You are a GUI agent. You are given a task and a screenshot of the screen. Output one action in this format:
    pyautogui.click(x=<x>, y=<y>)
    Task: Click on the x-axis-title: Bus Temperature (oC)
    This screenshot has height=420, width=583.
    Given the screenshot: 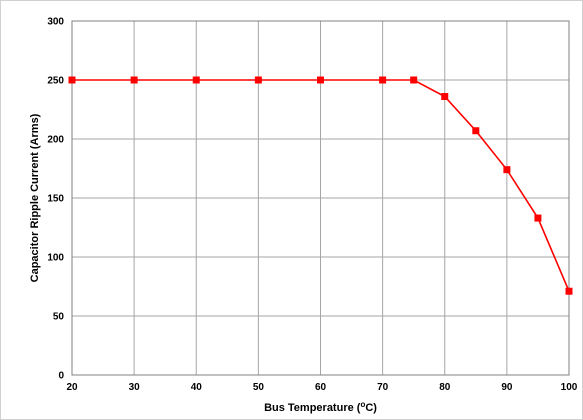 What is the action you would take?
    pyautogui.click(x=320, y=407)
    